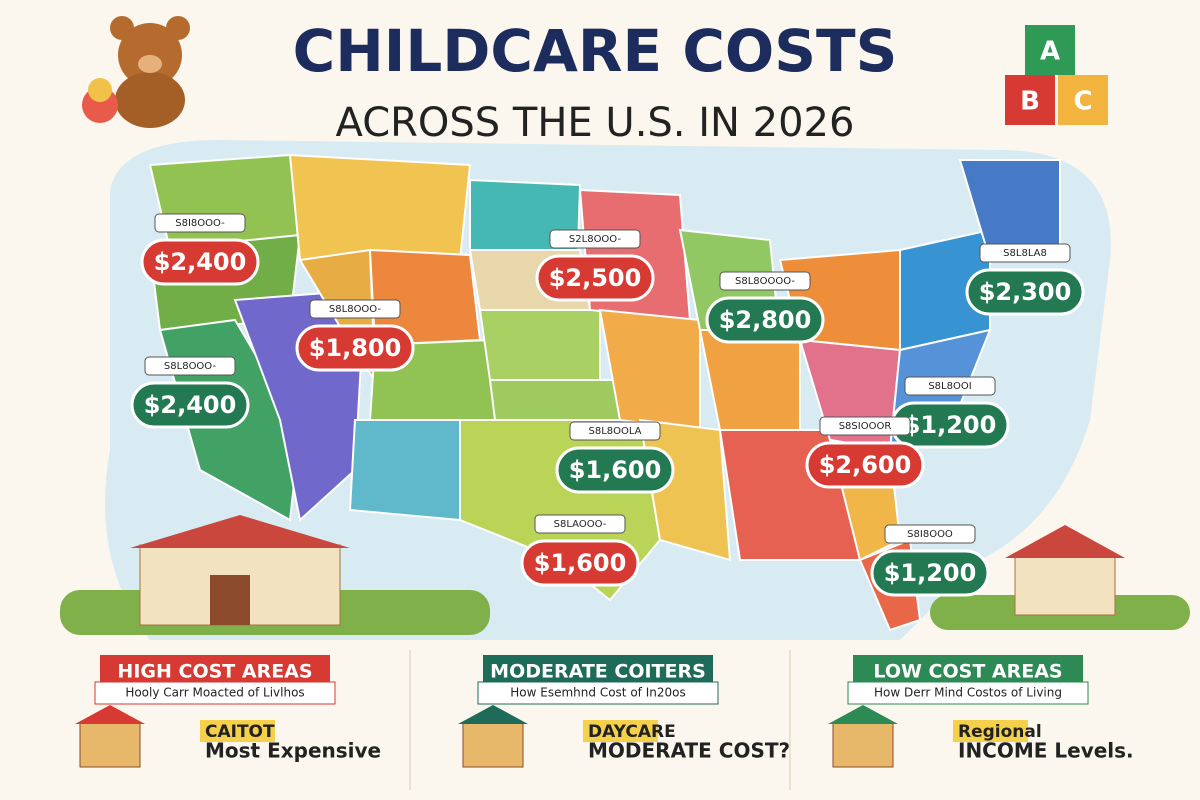 The height and width of the screenshot is (800, 1200). I want to click on section-subtitle: Hooly Carr Moacted of Livlhos, so click(214, 693).